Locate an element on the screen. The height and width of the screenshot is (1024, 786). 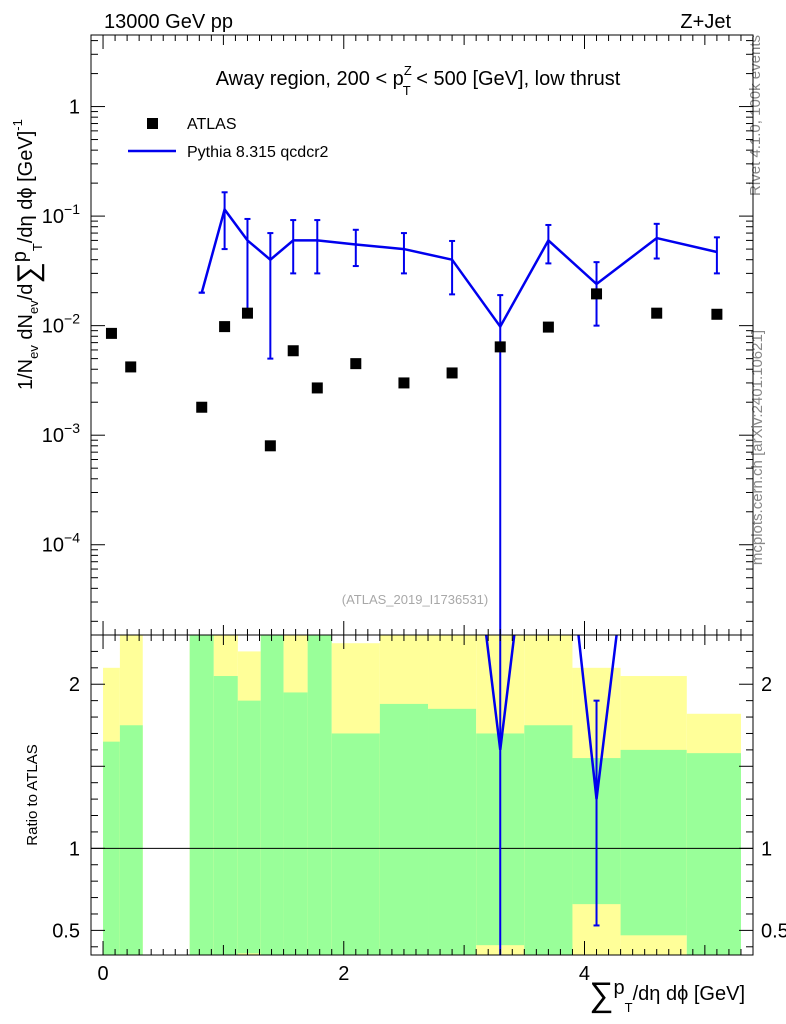
main-ytick-label-4: 10⁻⁴ is located at coordinates (61, 543).